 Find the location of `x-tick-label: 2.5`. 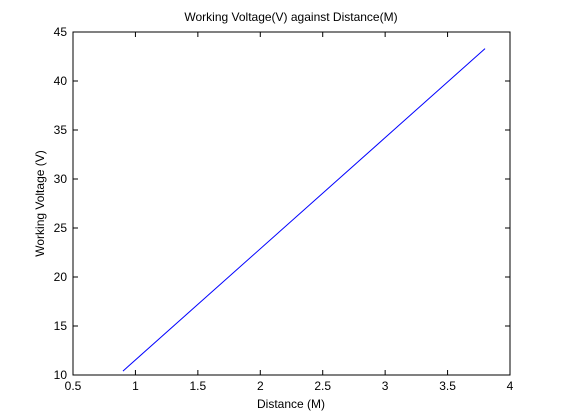

x-tick-label: 2.5 is located at coordinates (322, 386).